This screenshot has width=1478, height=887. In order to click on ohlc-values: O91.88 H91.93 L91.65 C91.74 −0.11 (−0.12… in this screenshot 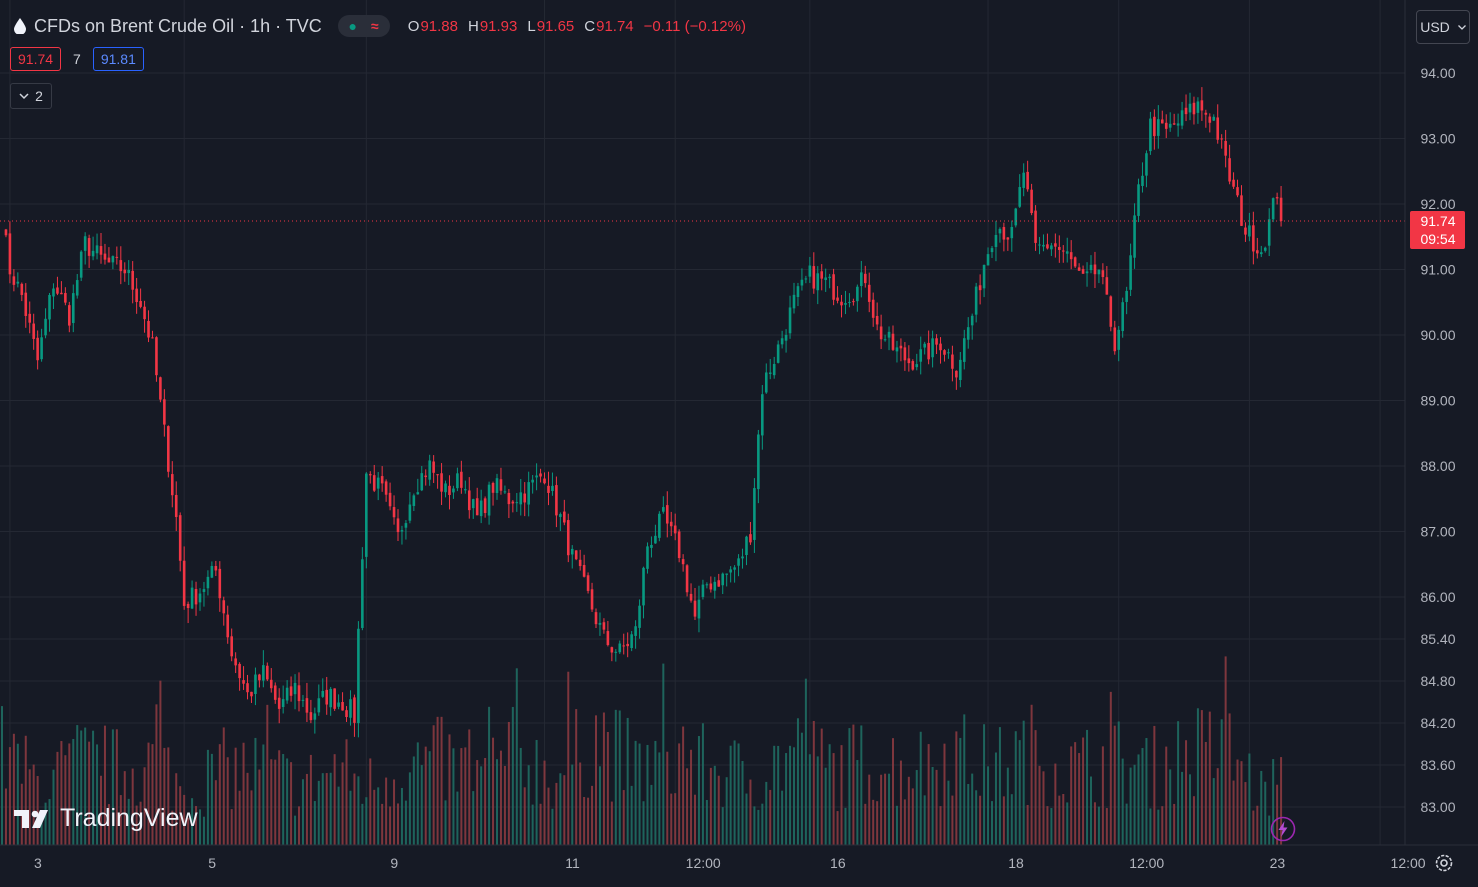, I will do `click(577, 26)`.